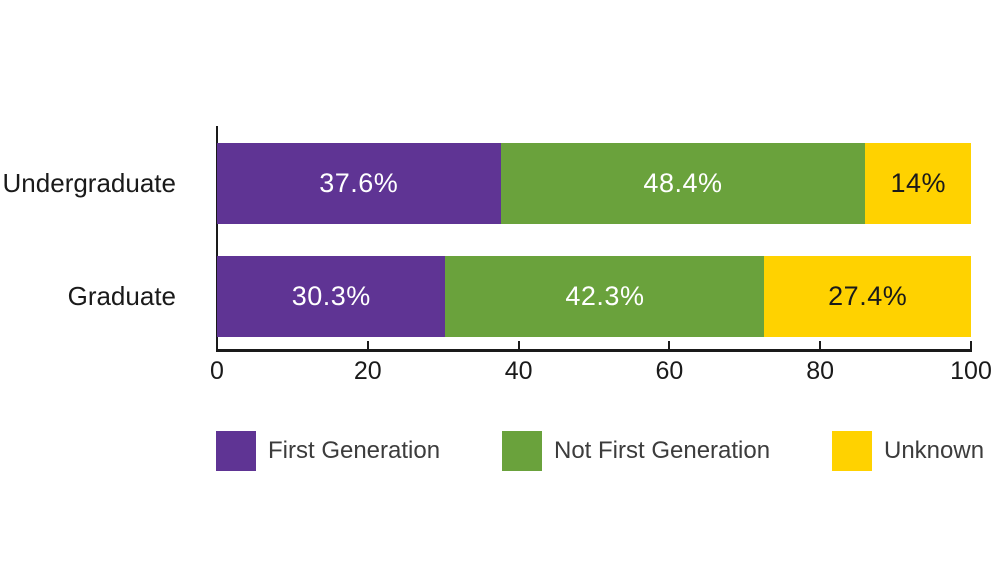  What do you see at coordinates (121, 296) in the screenshot?
I see `category-label-graduate: Graduate` at bounding box center [121, 296].